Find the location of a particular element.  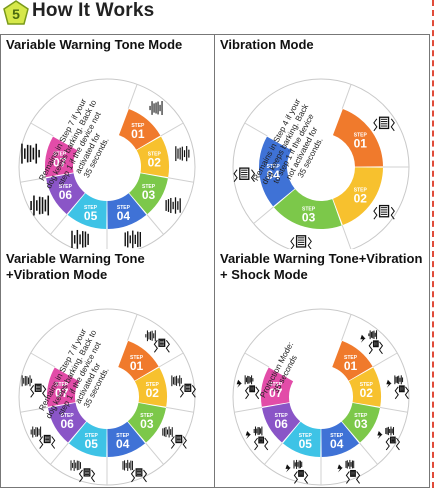

panel-title: Variable Warning Tone Mode is located at coordinates (94, 44).